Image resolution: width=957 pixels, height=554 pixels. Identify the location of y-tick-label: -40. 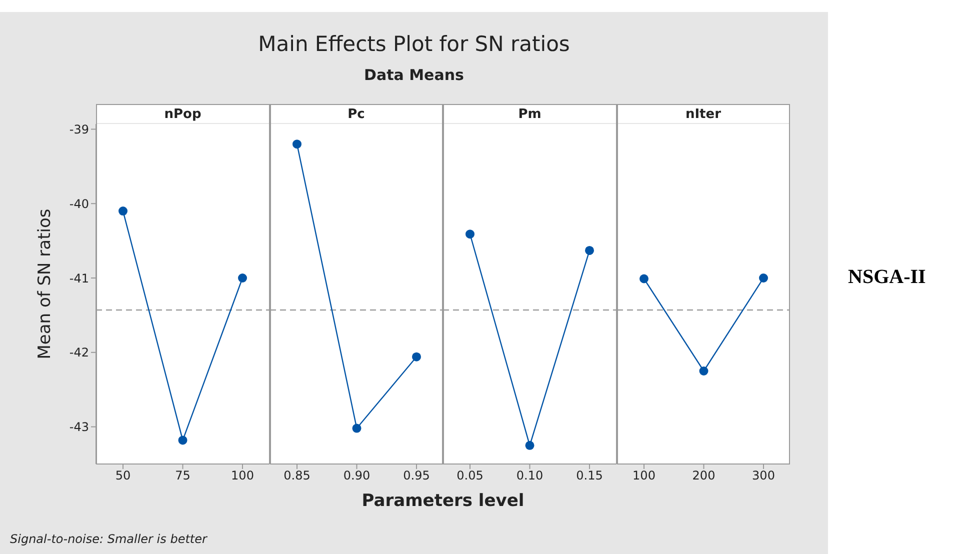
(79, 203).